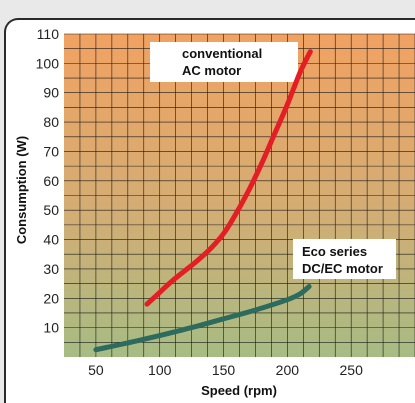 Image resolution: width=415 pixels, height=403 pixels. I want to click on y-tick-label: 40, so click(51, 240).